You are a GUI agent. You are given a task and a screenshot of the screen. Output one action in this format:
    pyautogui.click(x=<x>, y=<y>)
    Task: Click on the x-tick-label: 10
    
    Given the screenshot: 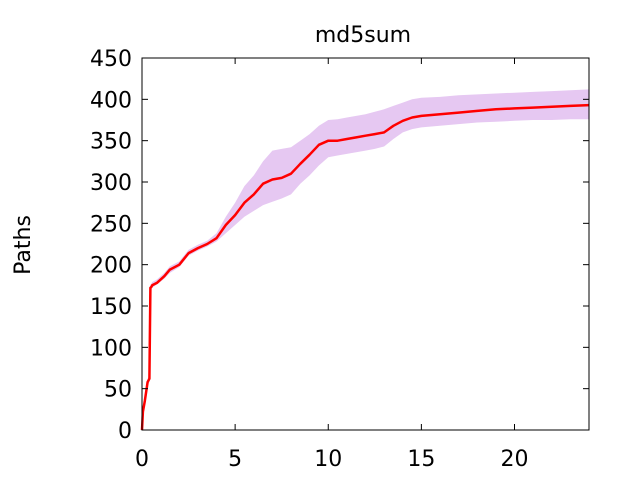 What is the action you would take?
    pyautogui.click(x=328, y=459)
    